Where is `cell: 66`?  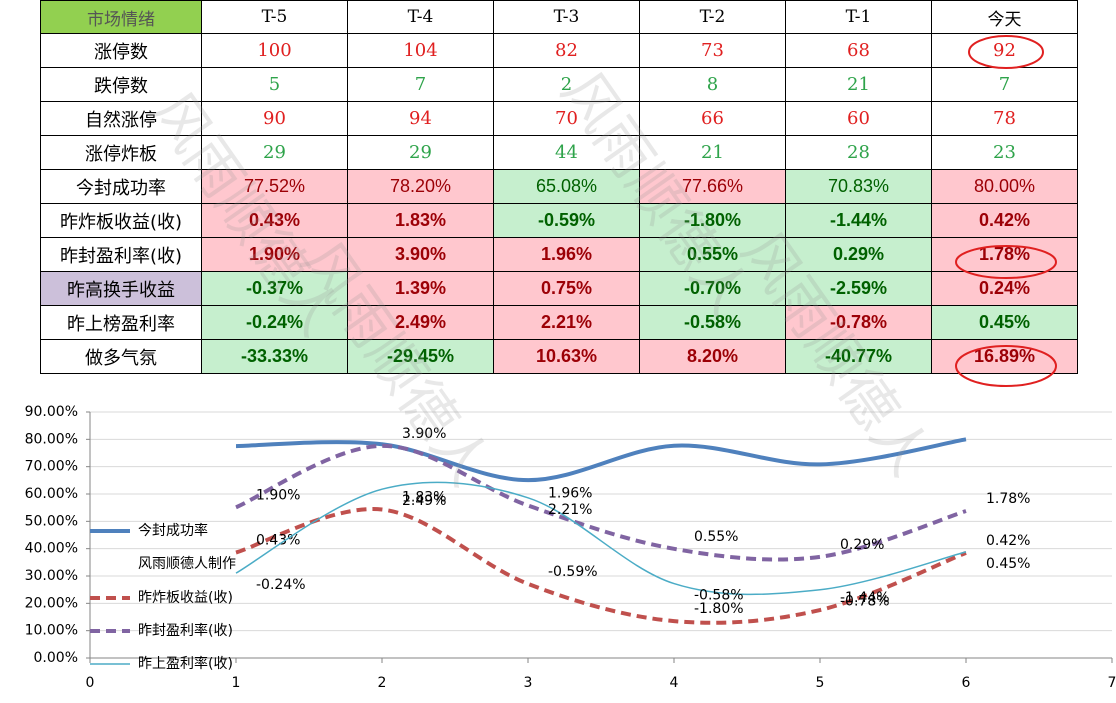
cell: 66 is located at coordinates (712, 118).